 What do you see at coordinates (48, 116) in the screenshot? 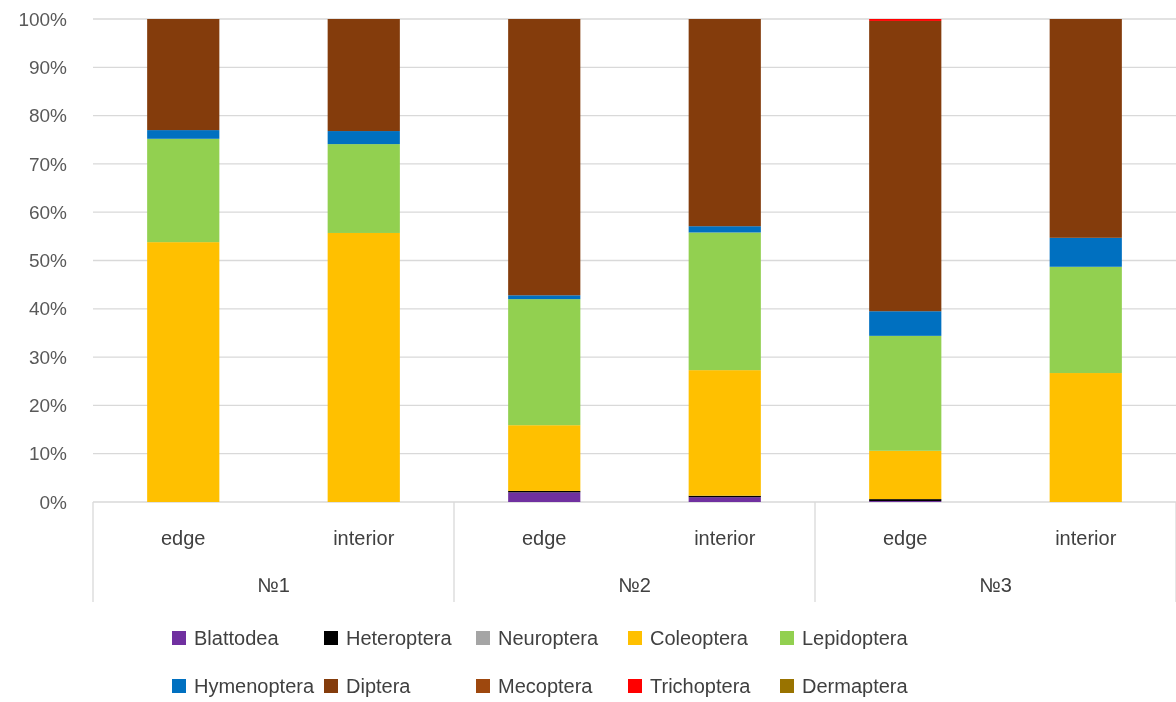
I see `y-tick-label: 80%` at bounding box center [48, 116].